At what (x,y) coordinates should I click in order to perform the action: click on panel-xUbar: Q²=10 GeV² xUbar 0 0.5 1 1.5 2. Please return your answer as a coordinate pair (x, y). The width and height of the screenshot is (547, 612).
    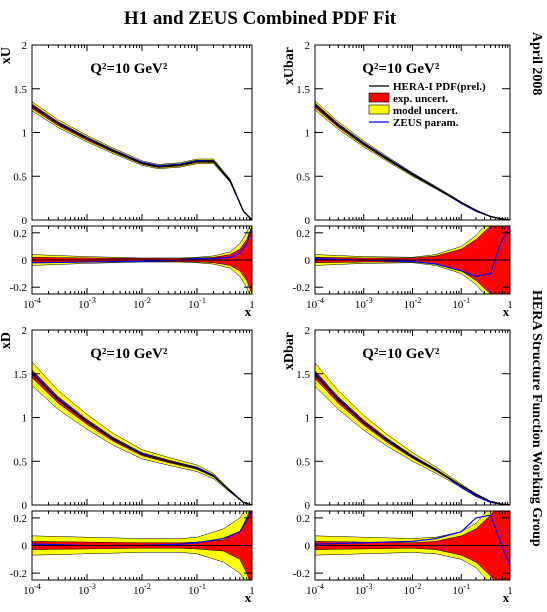
    Looking at the image, I should click on (396, 133).